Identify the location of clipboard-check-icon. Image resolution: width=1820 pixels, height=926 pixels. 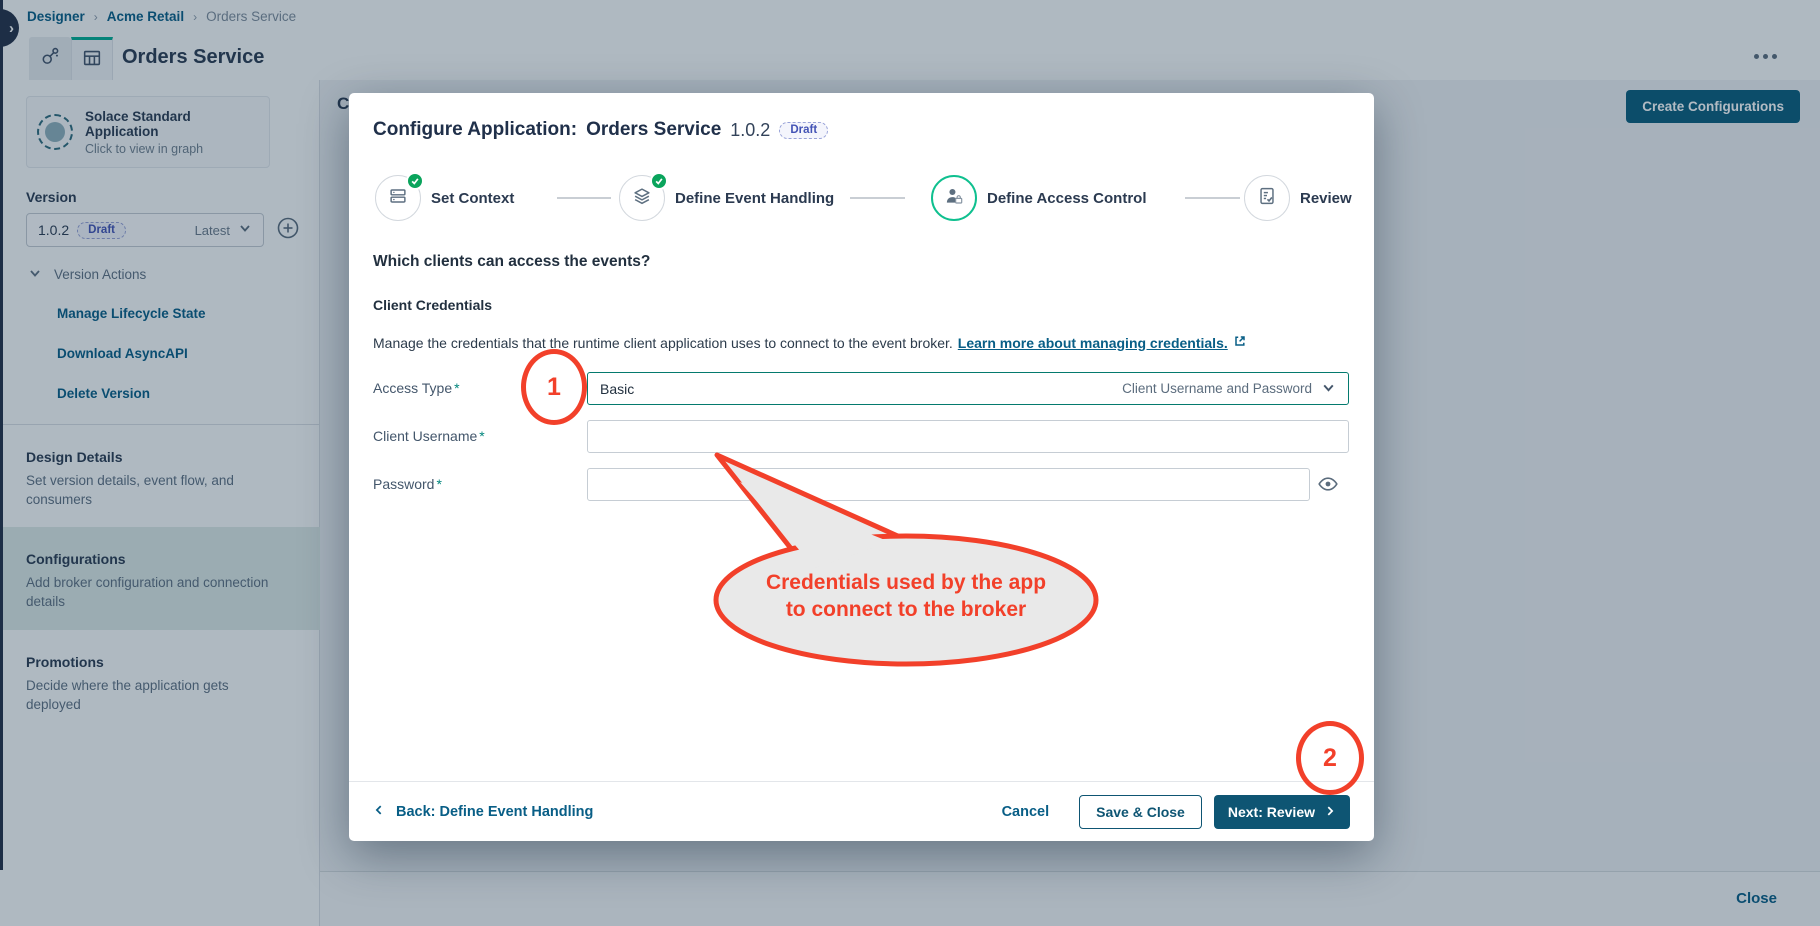
(1267, 198).